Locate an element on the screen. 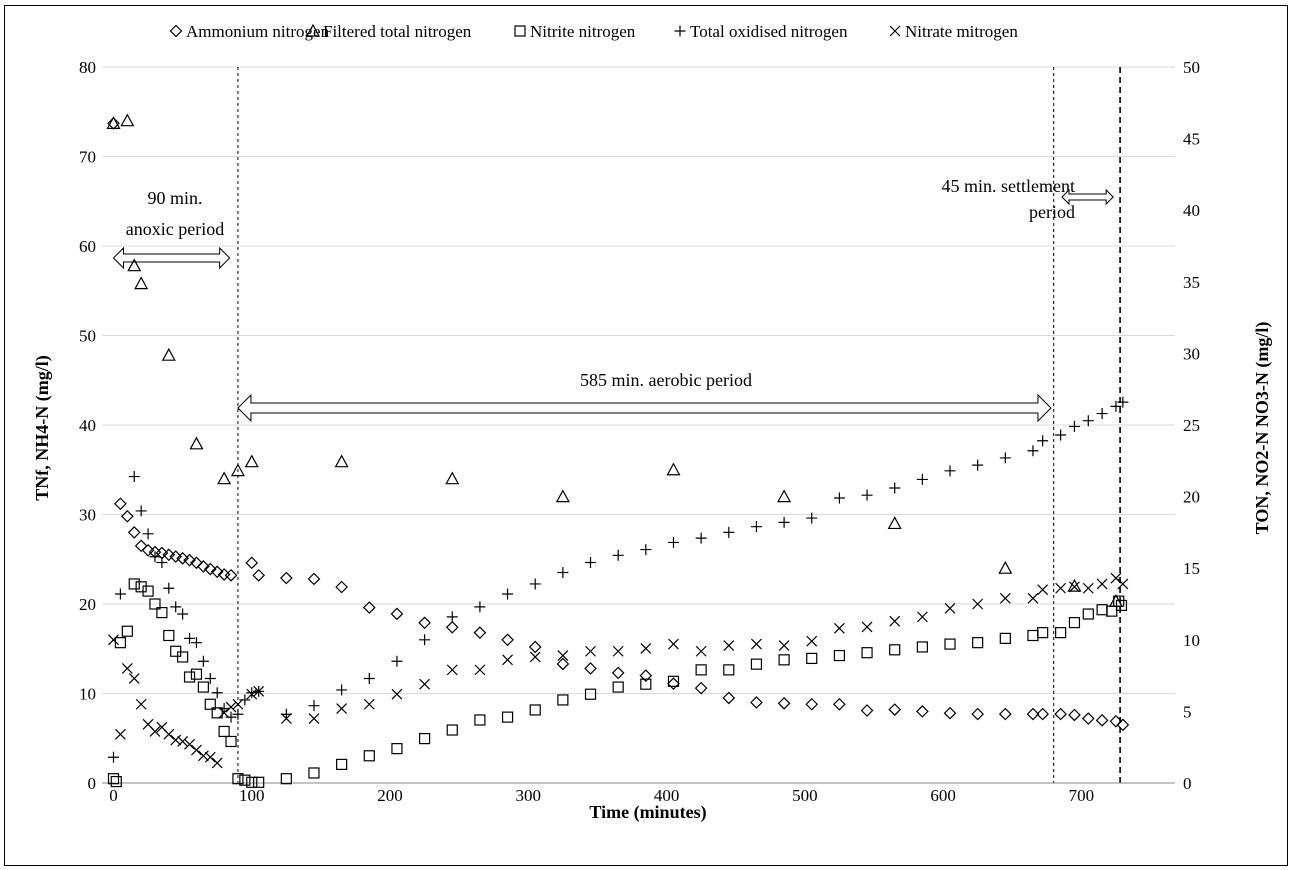 The height and width of the screenshot is (870, 1292). settlement-period-arrow is located at coordinates (1087, 197).